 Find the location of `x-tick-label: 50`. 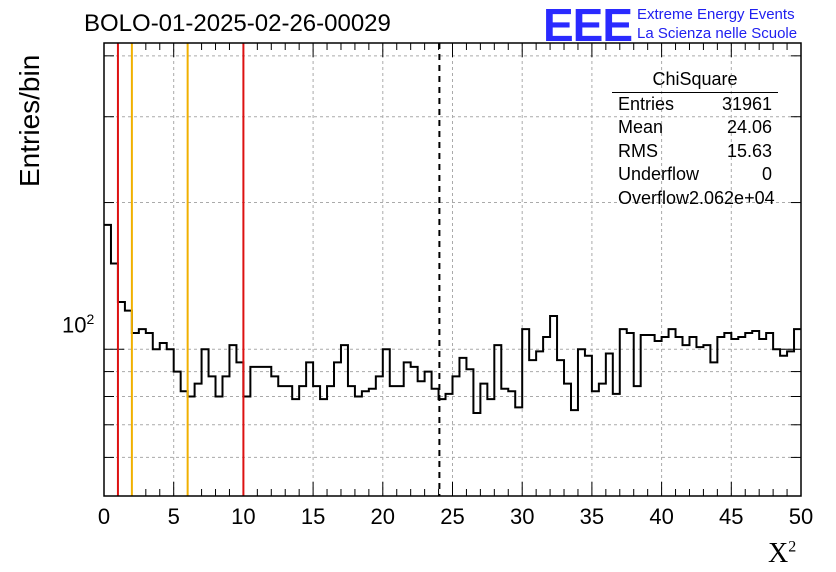

x-tick-label: 50 is located at coordinates (801, 516).